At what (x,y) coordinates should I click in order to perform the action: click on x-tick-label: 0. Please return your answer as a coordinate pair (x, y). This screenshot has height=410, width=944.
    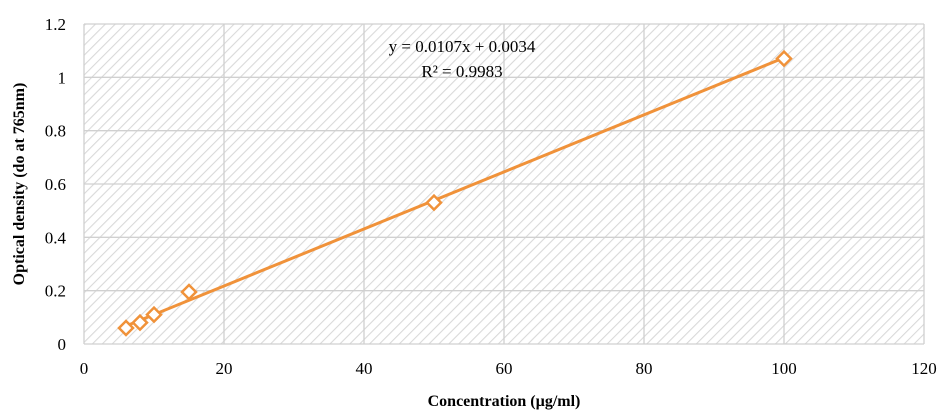
    Looking at the image, I should click on (84, 368).